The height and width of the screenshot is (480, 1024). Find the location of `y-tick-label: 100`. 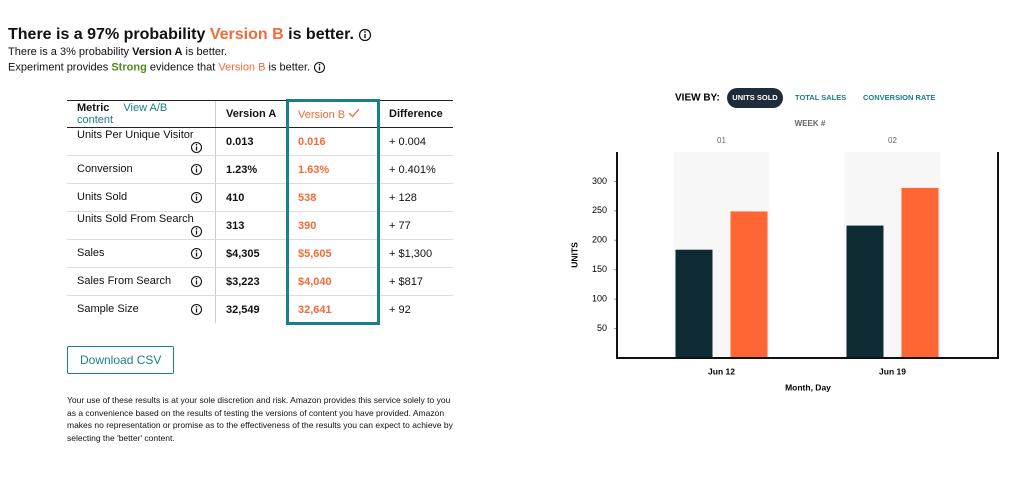

y-tick-label: 100 is located at coordinates (599, 299).